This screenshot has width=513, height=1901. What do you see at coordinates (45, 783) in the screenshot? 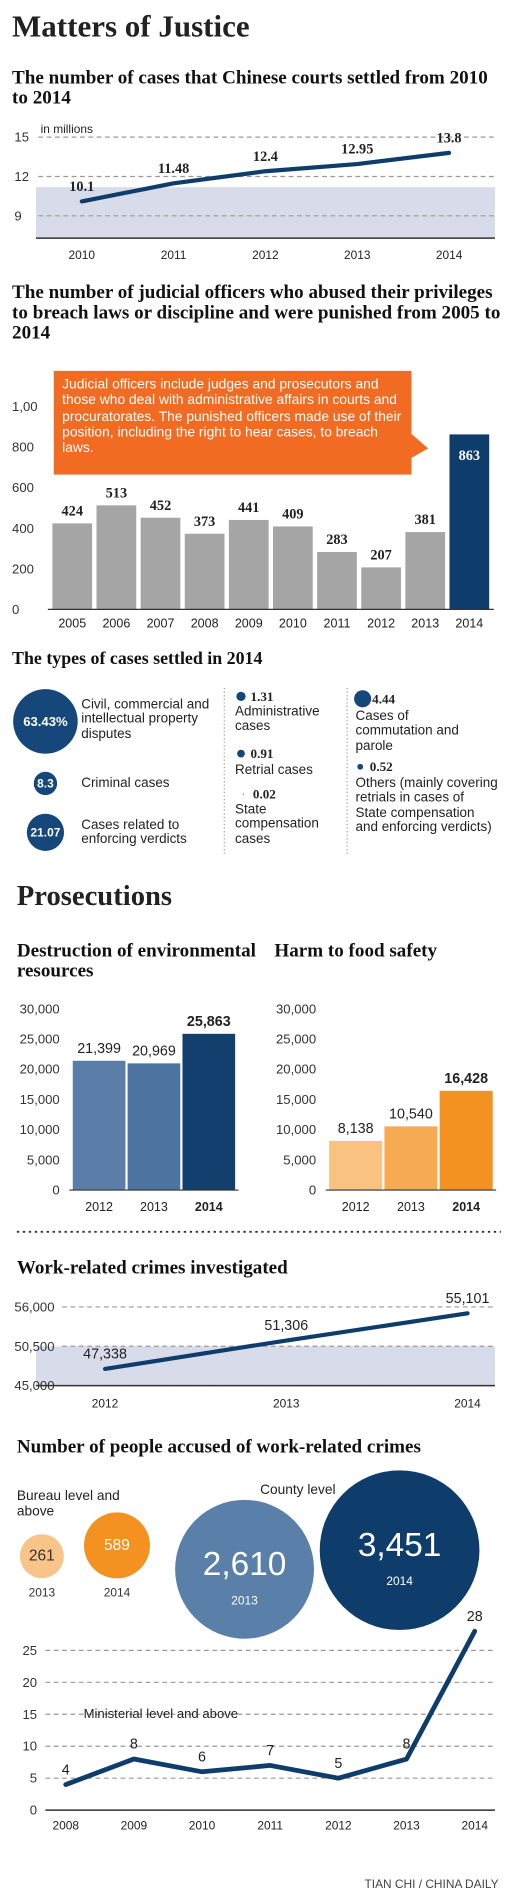
I see `value-label: 8.3` at bounding box center [45, 783].